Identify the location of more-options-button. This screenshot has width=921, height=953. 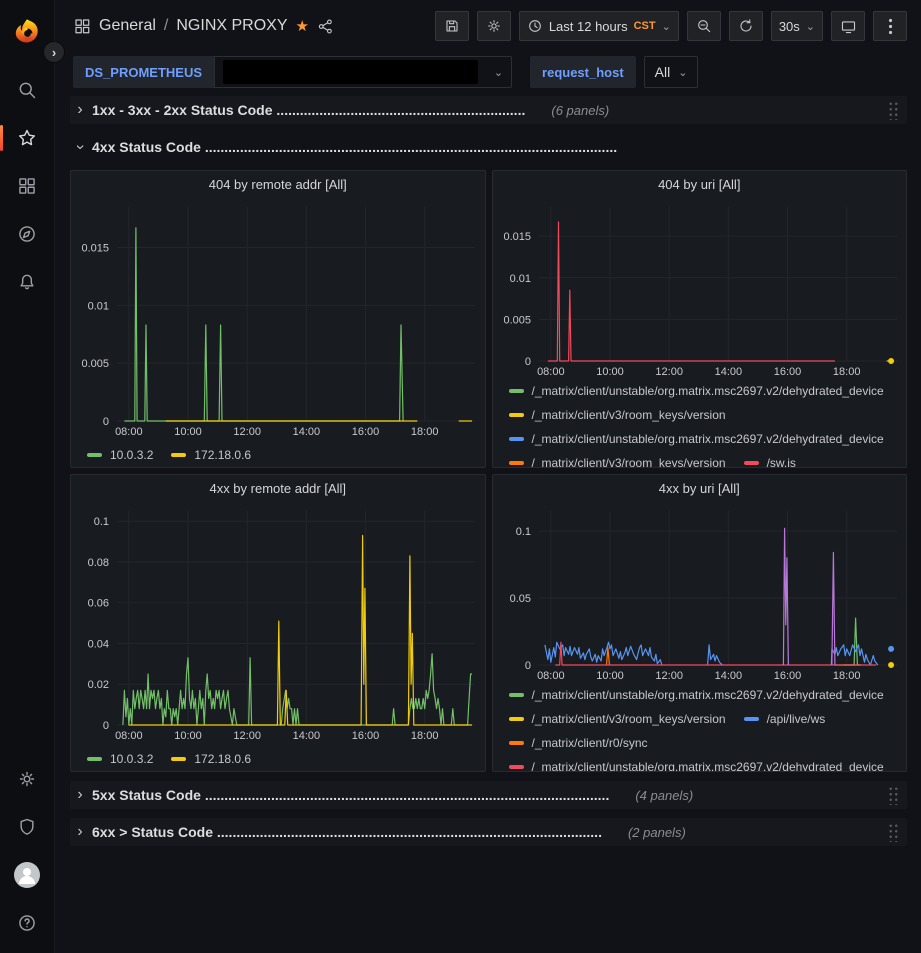
(890, 26).